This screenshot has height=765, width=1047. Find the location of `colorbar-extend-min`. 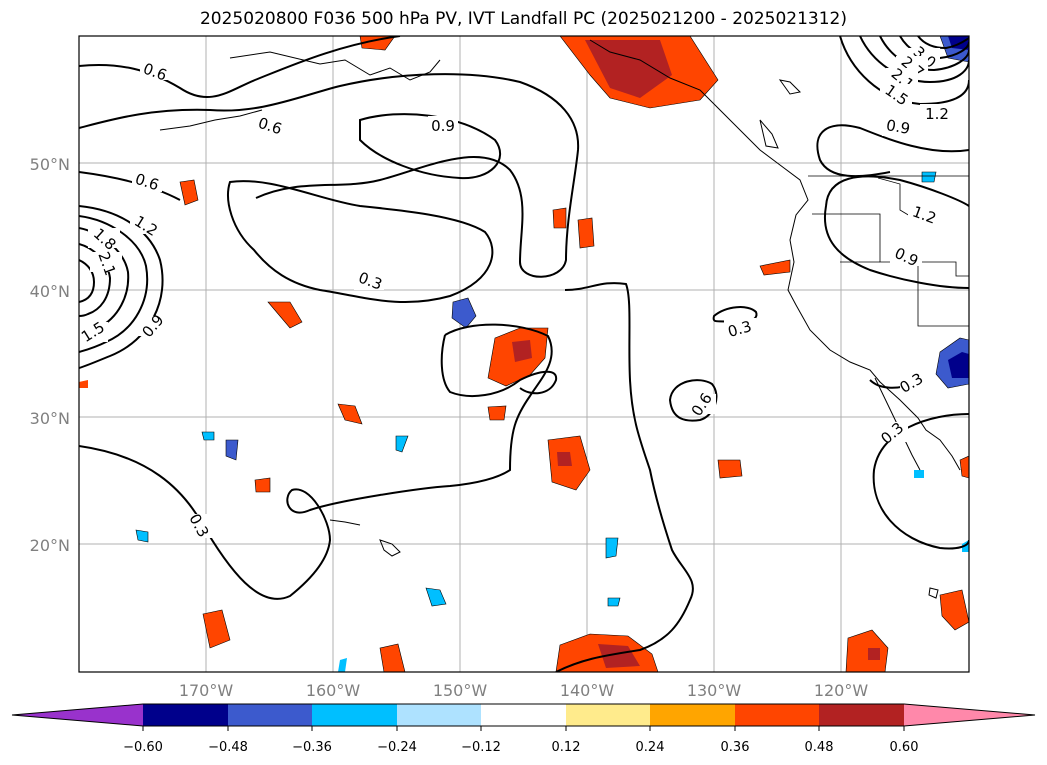

colorbar-extend-min is located at coordinates (77, 715).